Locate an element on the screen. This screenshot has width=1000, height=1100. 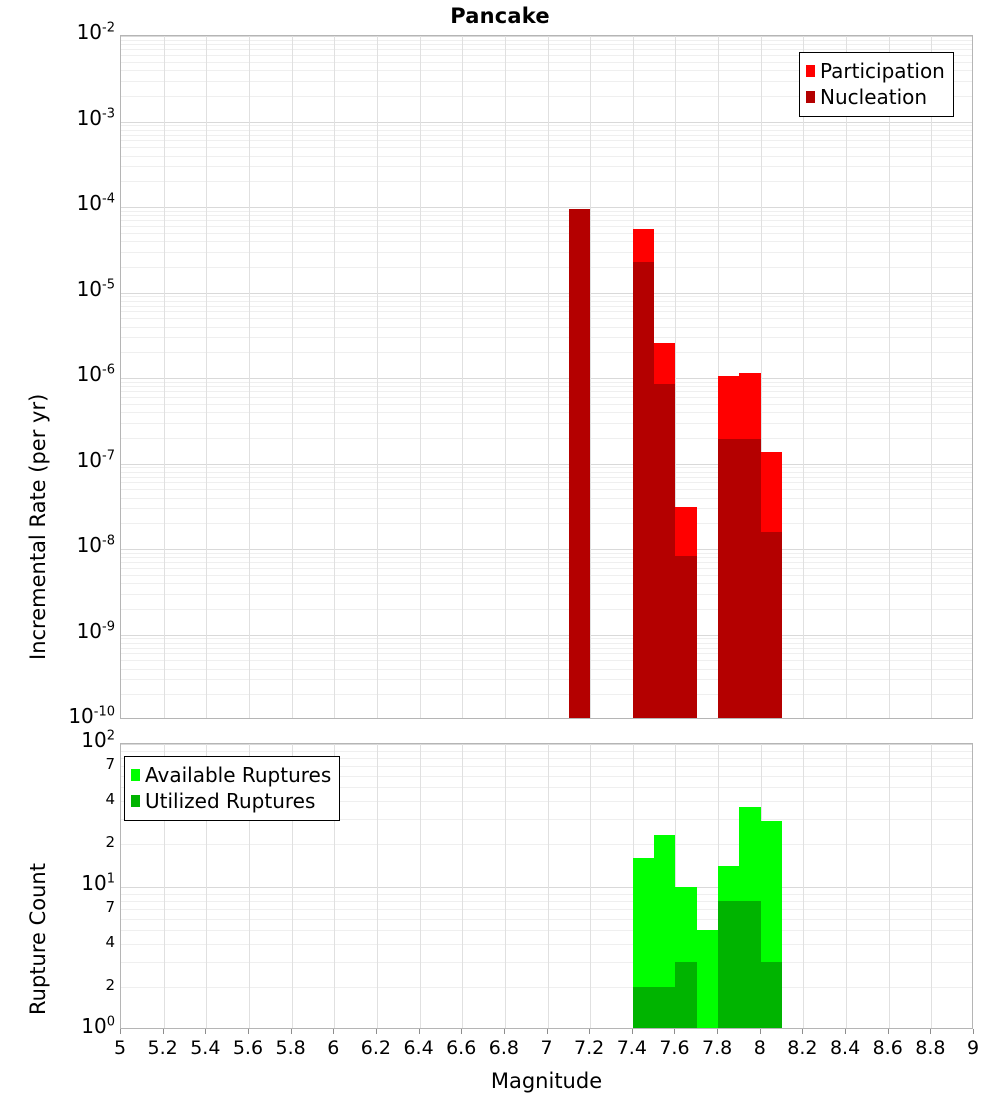
y-tick-label: 10⁻⁷ is located at coordinates (95, 459).